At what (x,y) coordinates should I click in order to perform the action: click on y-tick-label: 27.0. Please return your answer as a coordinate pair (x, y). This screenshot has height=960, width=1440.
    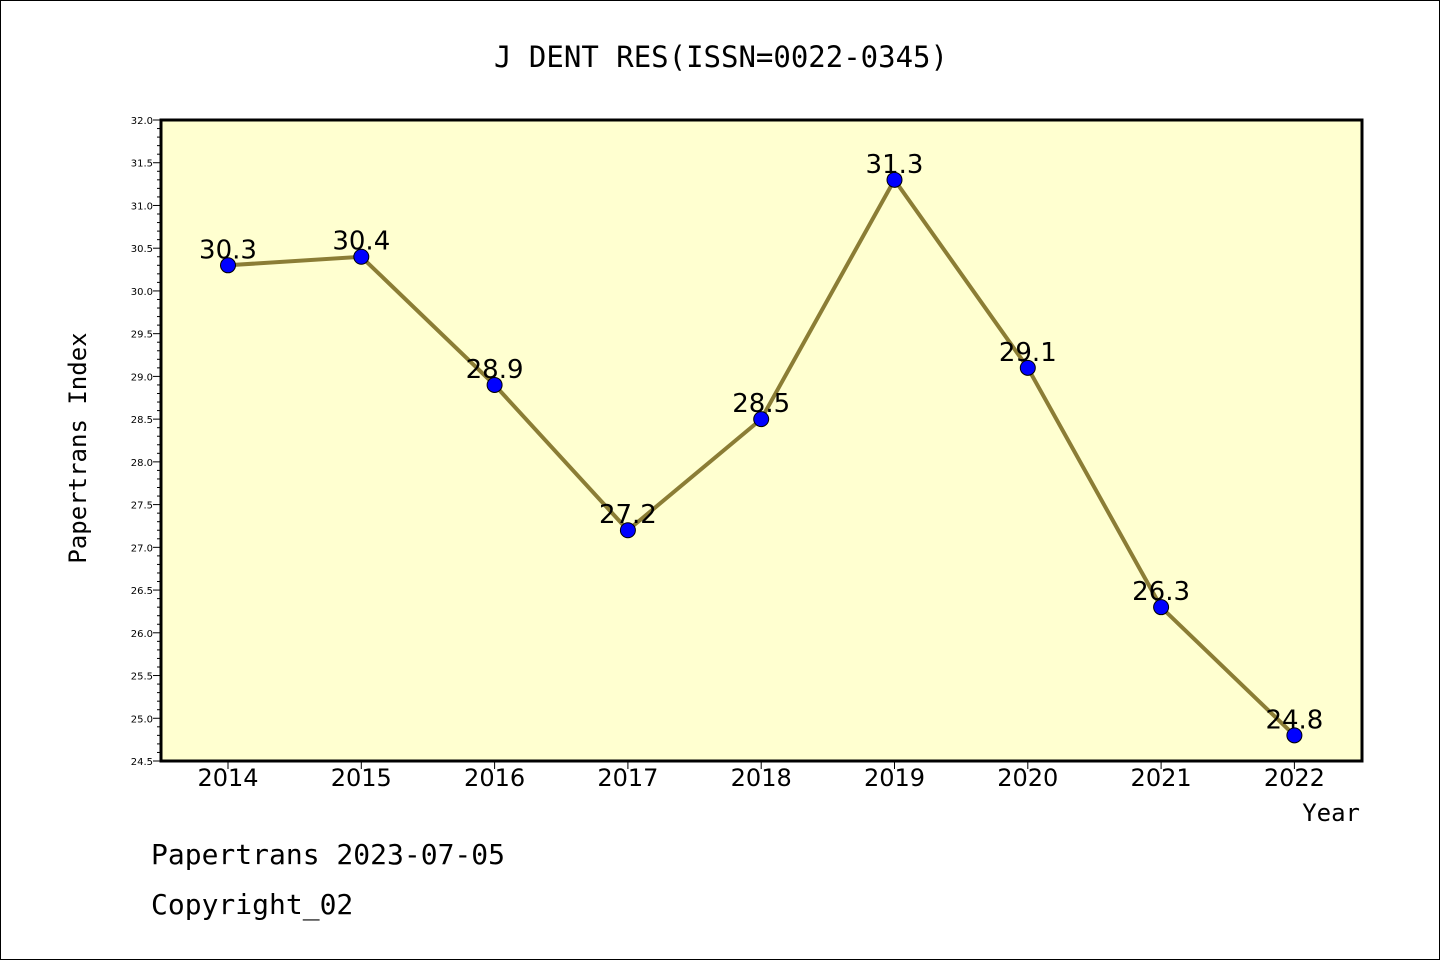
    Looking at the image, I should click on (142, 548).